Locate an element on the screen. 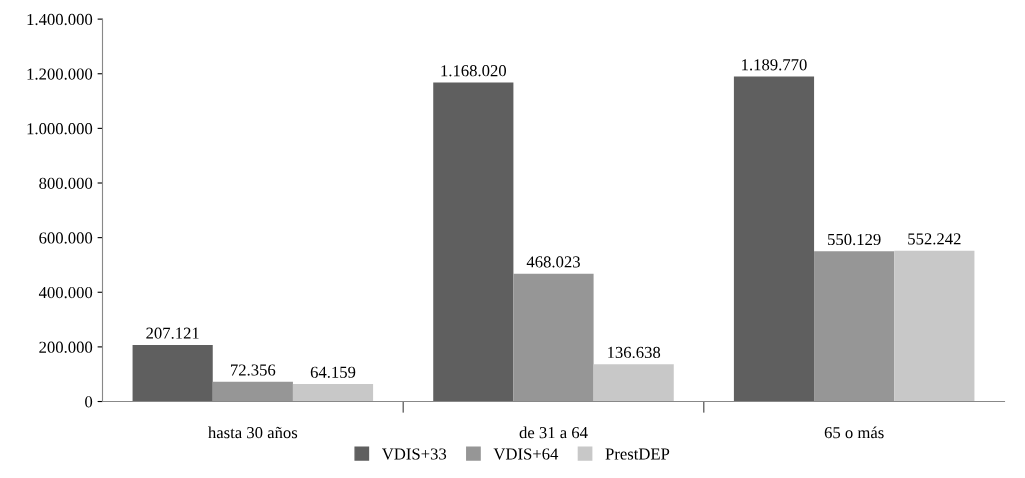 The image size is (1025, 478). legend-label: VDIS+33 is located at coordinates (414, 454).